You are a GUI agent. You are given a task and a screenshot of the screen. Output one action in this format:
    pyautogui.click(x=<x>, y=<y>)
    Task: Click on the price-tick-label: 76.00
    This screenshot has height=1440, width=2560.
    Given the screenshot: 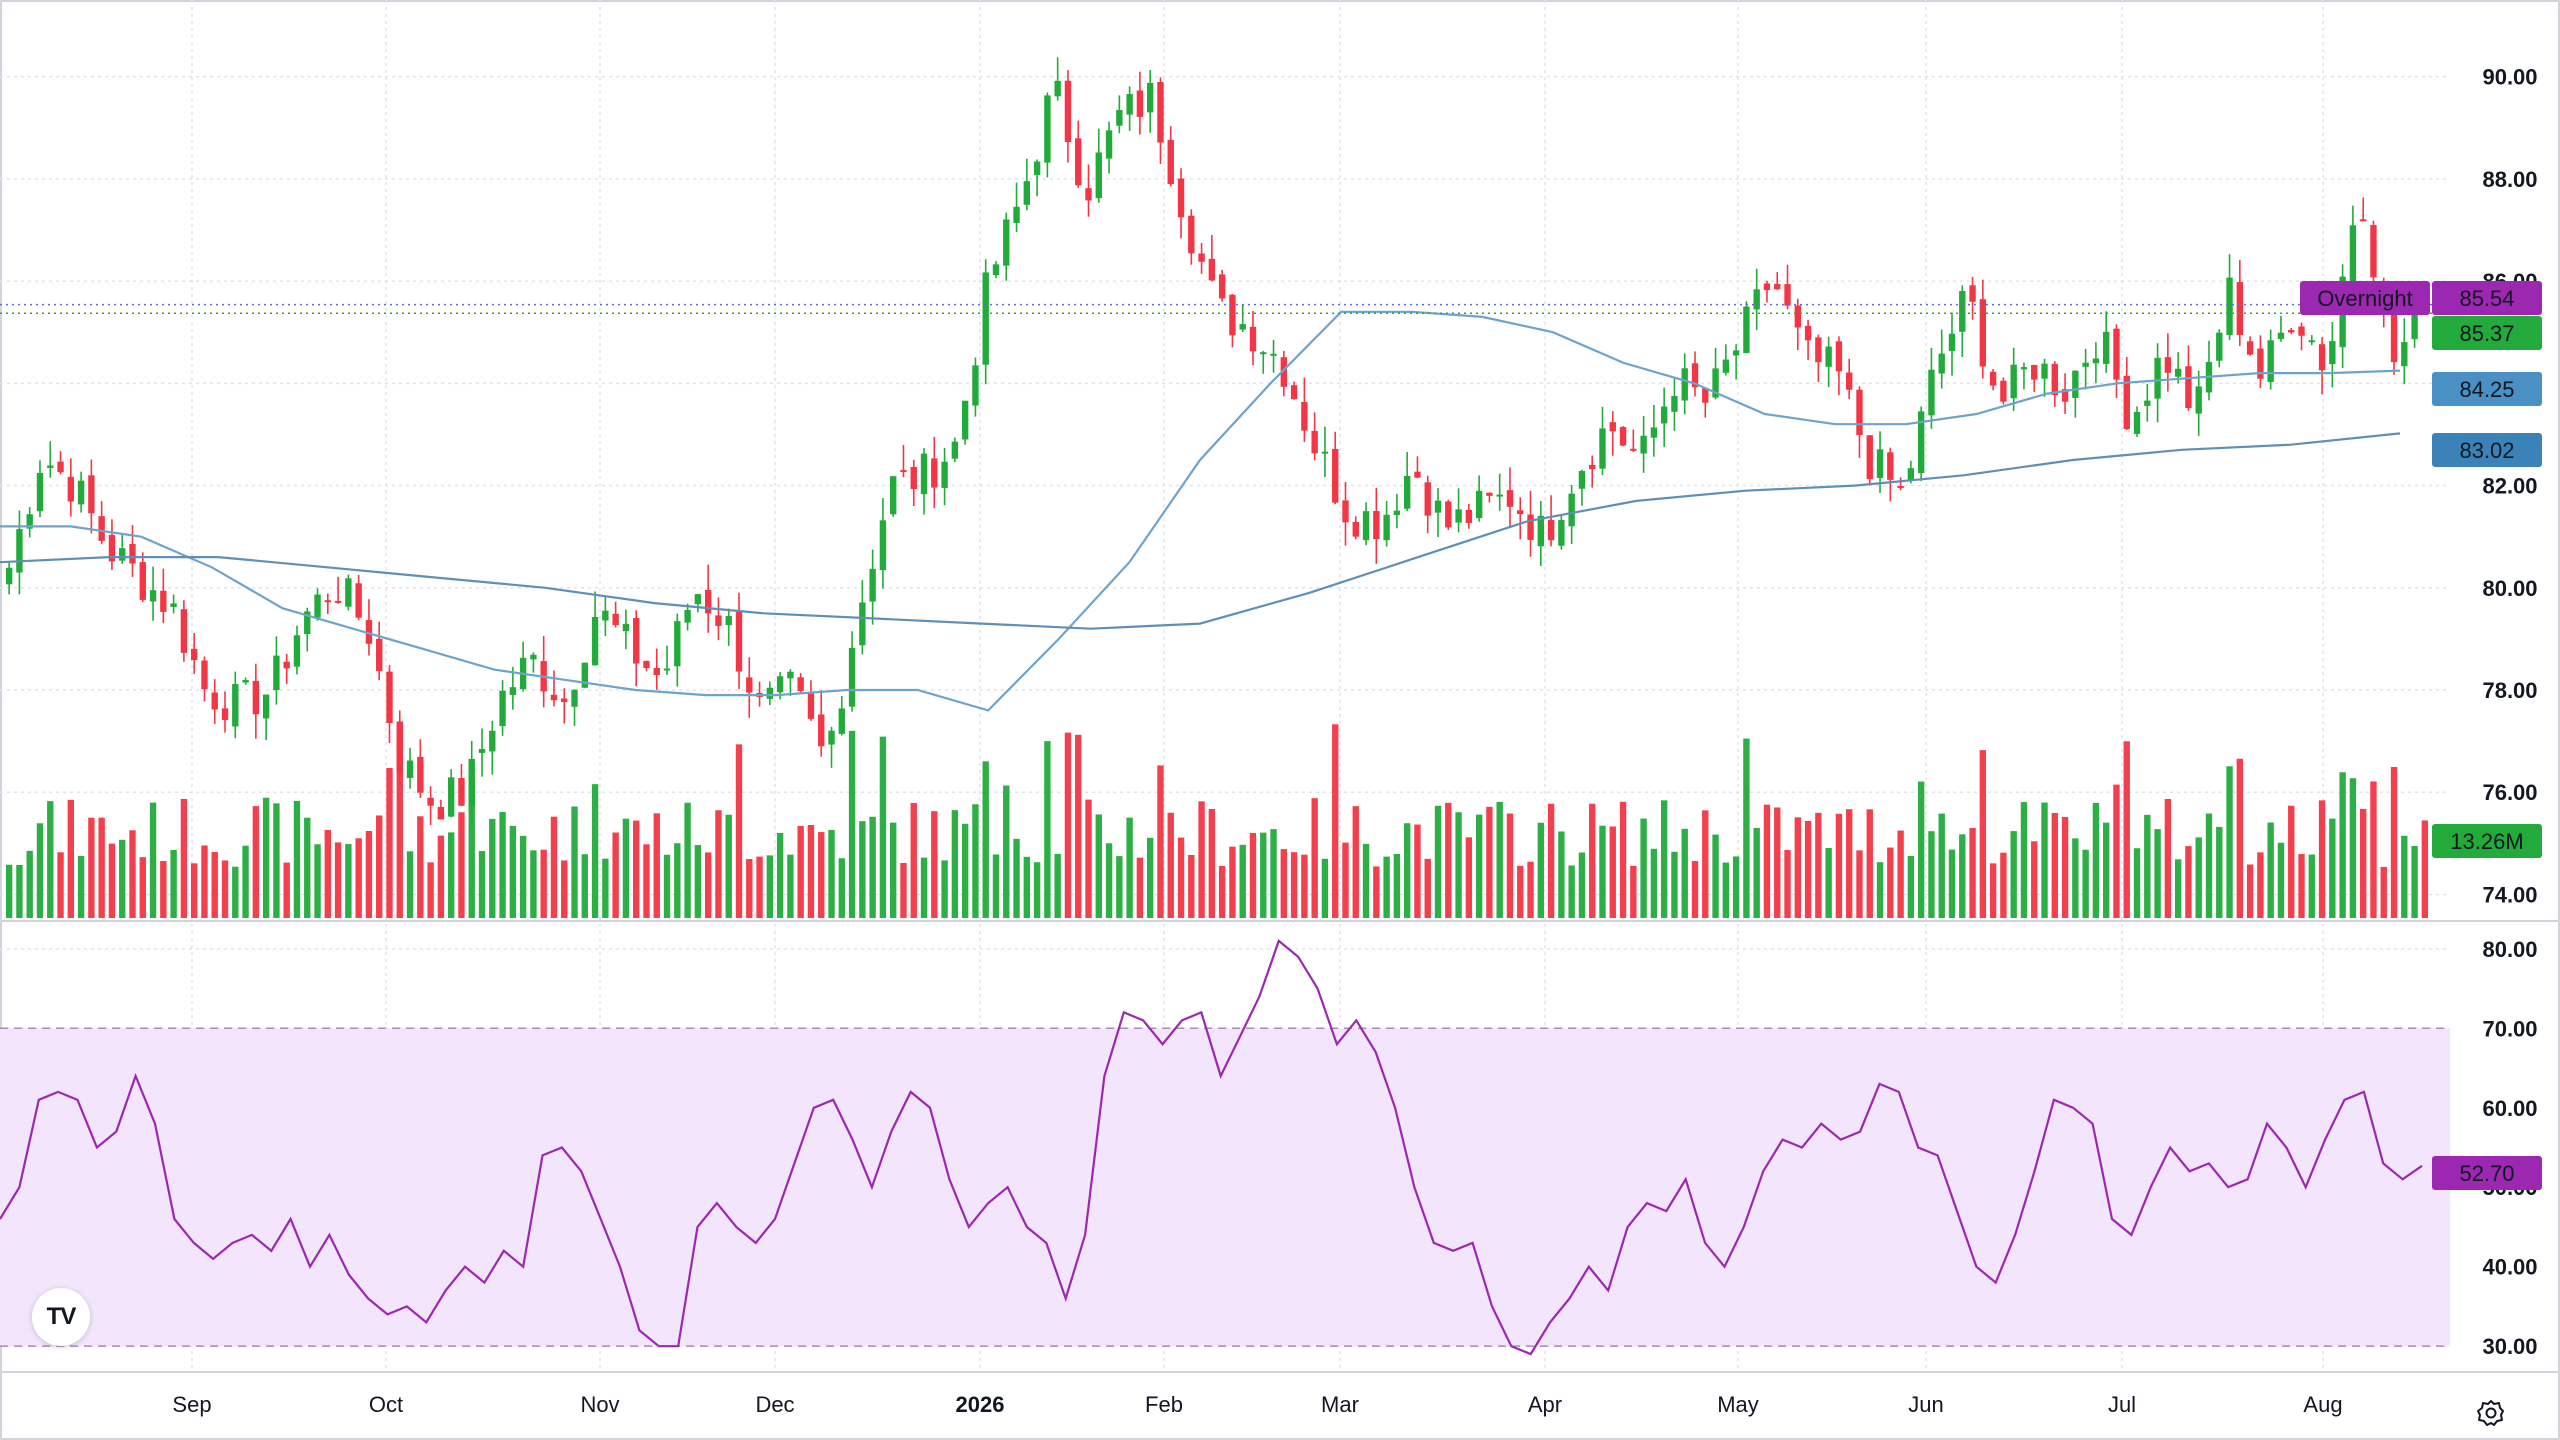 What is the action you would take?
    pyautogui.click(x=2509, y=792)
    